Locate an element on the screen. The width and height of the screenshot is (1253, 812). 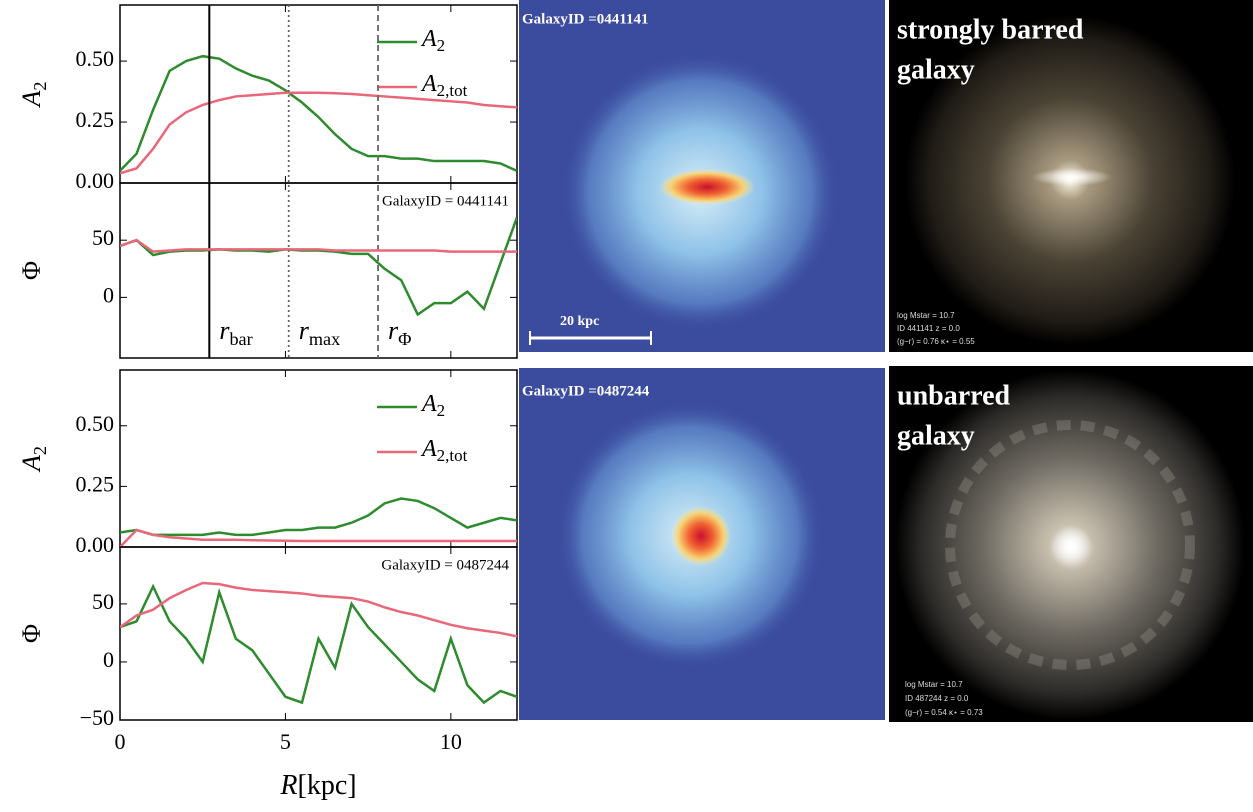
marker-label: rmax is located at coordinates (319, 332).